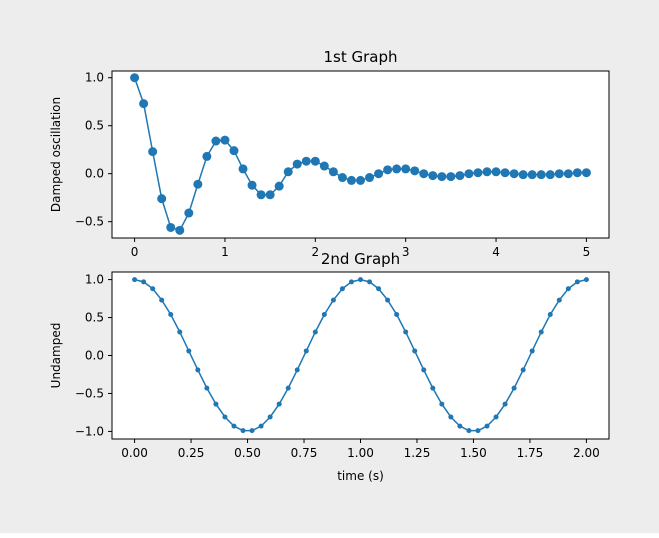  What do you see at coordinates (360, 476) in the screenshot?
I see `x-axis-label: time (s)` at bounding box center [360, 476].